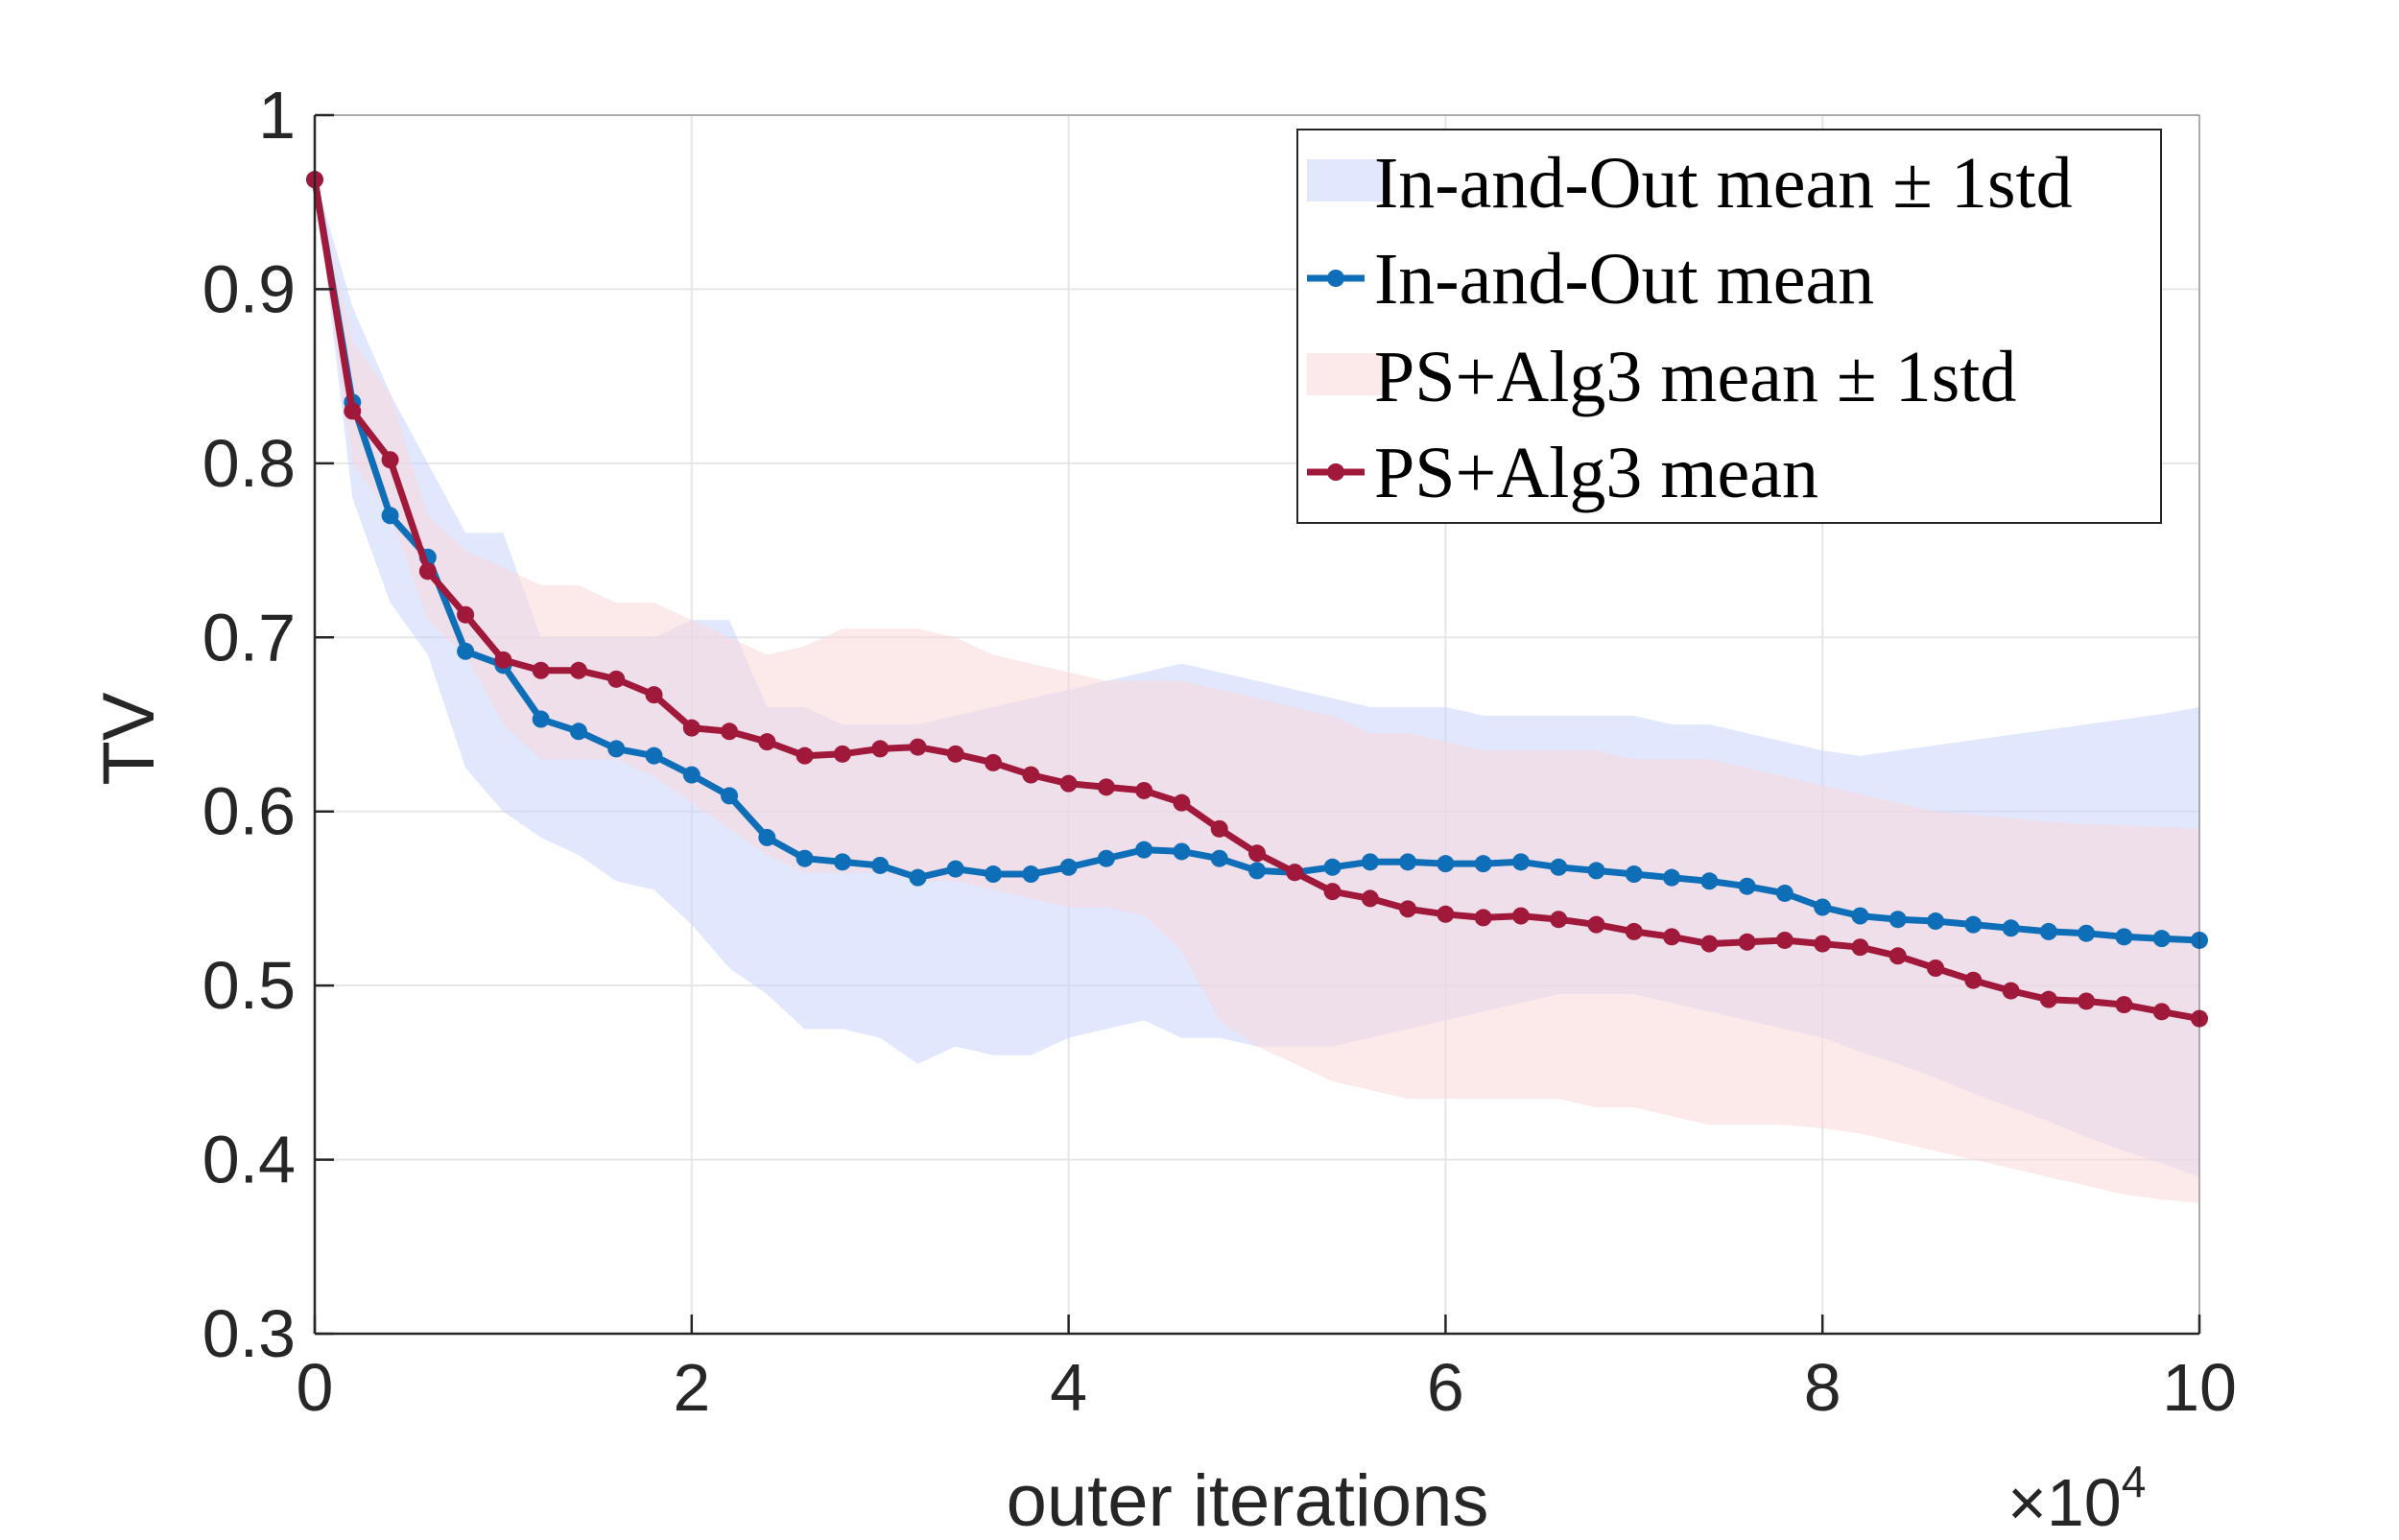  What do you see at coordinates (277, 115) in the screenshot?
I see `y-tick-label: 1` at bounding box center [277, 115].